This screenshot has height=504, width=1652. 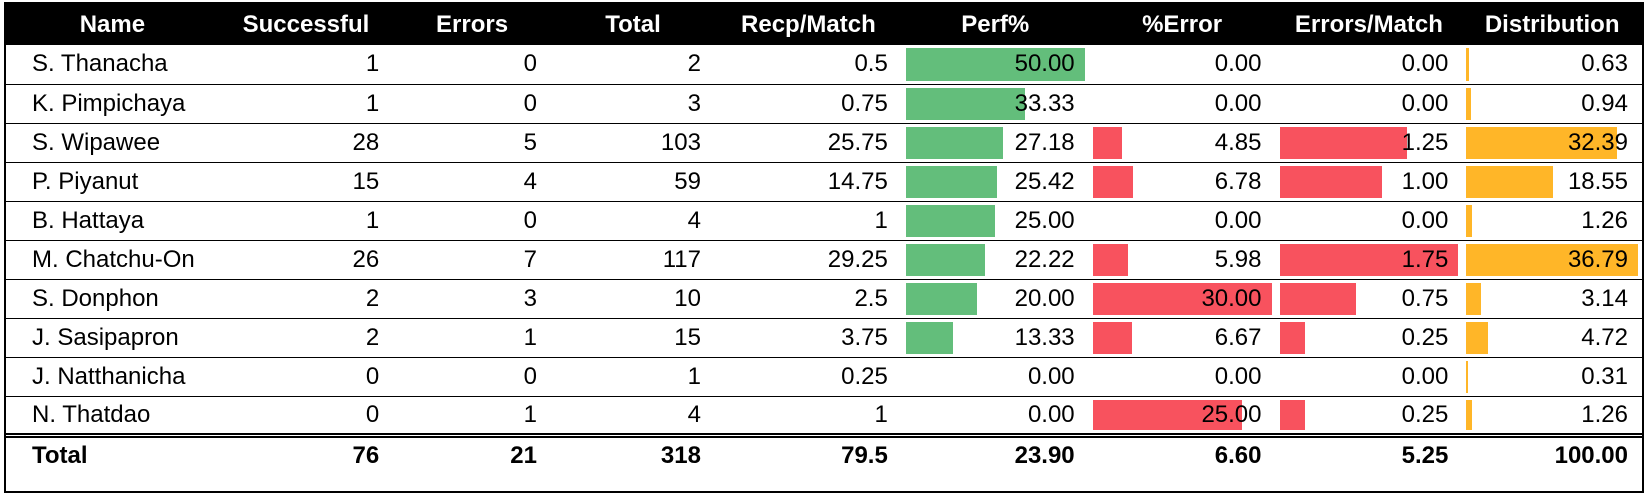 What do you see at coordinates (1552, 338) in the screenshot?
I see `cell-distribution: 4.72` at bounding box center [1552, 338].